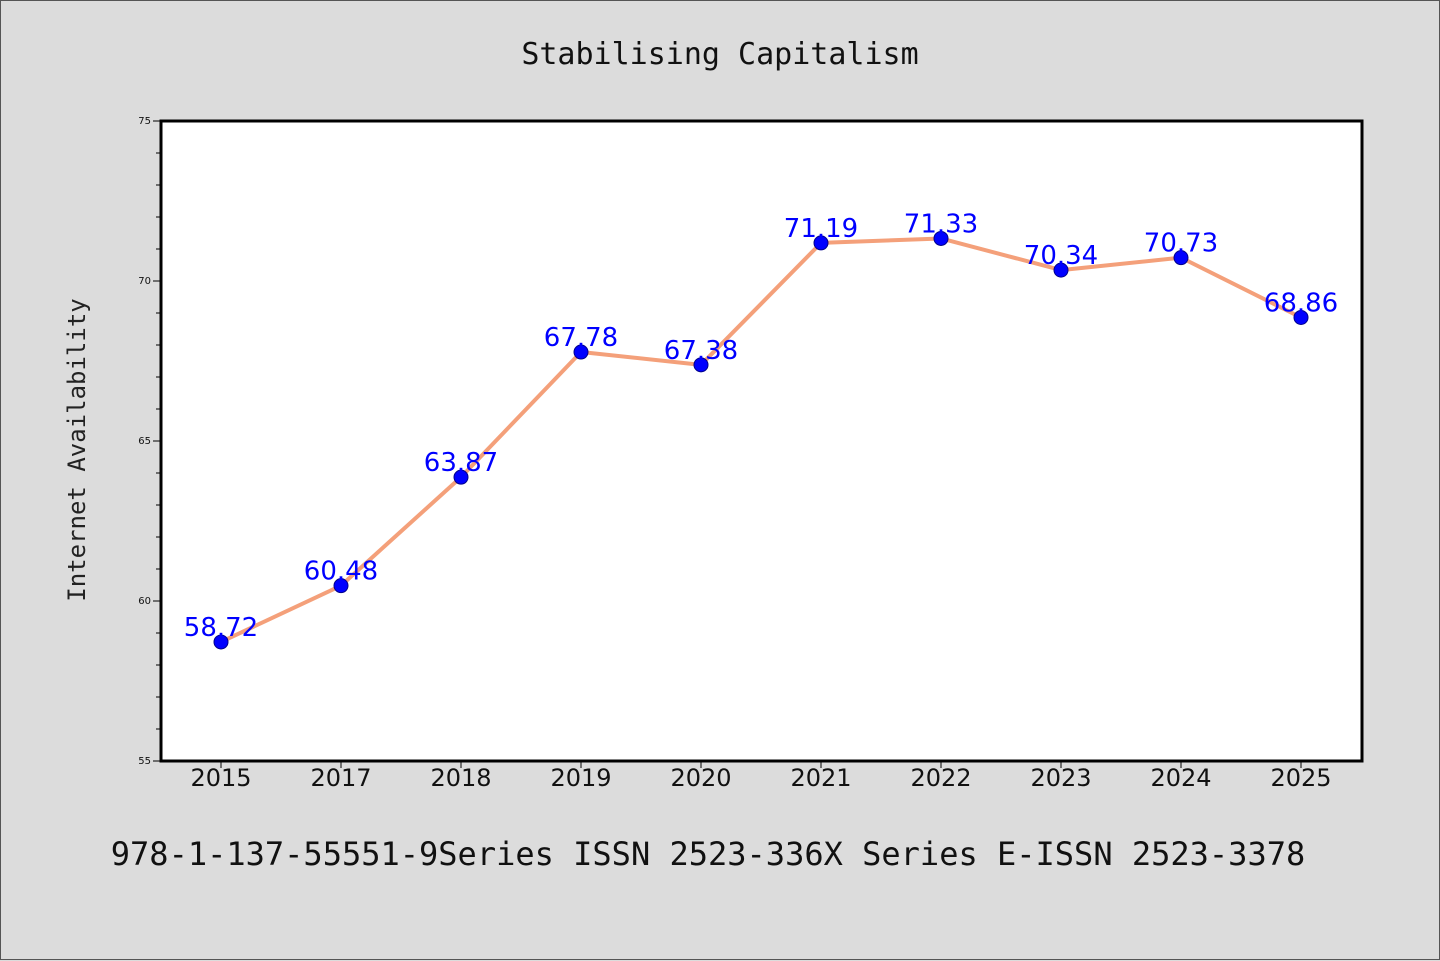  I want to click on data-label: 58.72, so click(221, 628).